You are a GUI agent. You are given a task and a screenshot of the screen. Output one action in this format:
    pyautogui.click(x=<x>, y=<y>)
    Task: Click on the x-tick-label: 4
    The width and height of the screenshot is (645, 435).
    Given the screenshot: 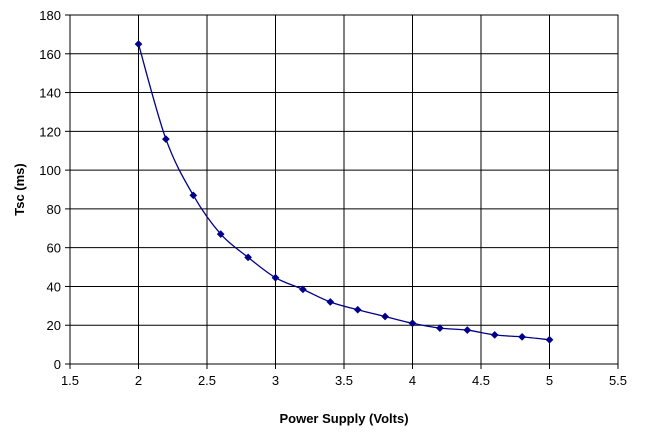 What is the action you would take?
    pyautogui.click(x=412, y=380)
    